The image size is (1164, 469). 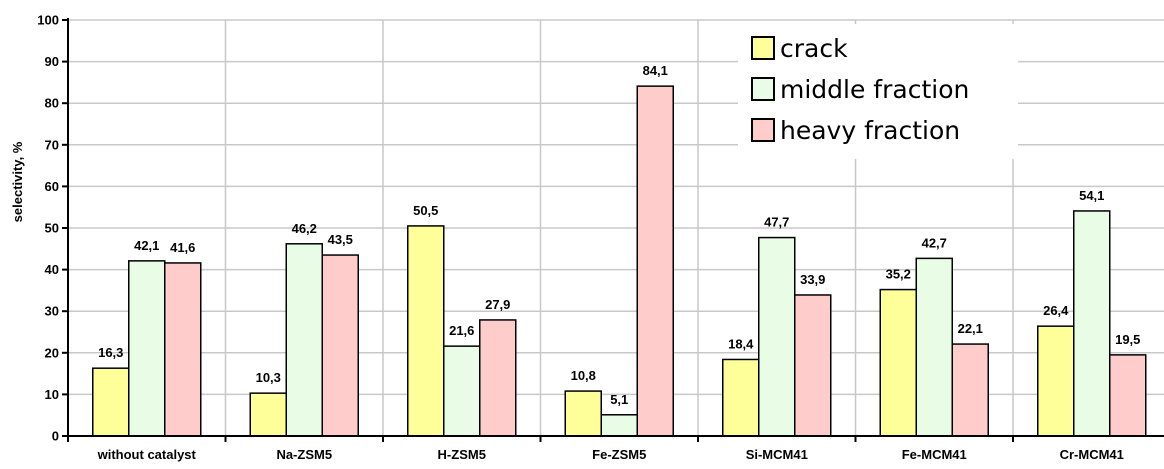 What do you see at coordinates (304, 454) in the screenshot?
I see `x-tick-label: Na-ZSM5` at bounding box center [304, 454].